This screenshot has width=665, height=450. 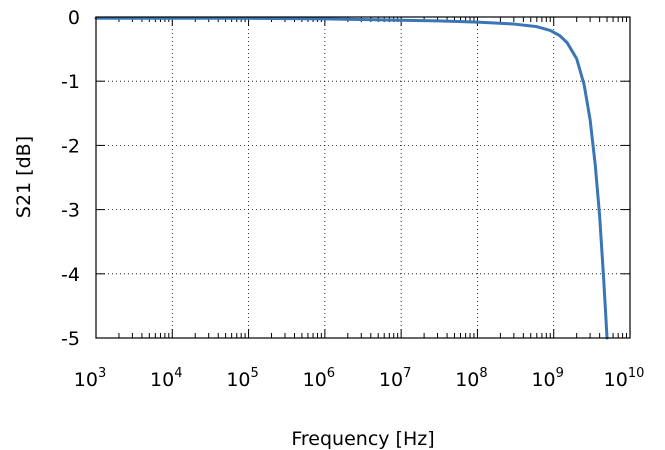 I want to click on x-axis-label: Frequency [Hz], so click(x=362, y=439).